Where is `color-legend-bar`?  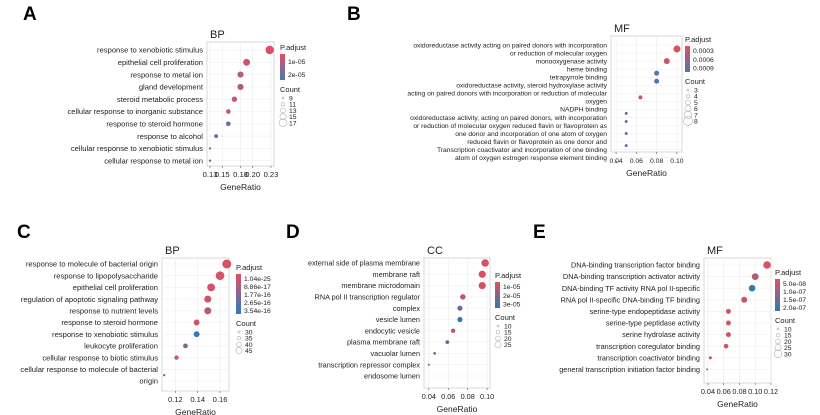 color-legend-bar is located at coordinates (777, 295).